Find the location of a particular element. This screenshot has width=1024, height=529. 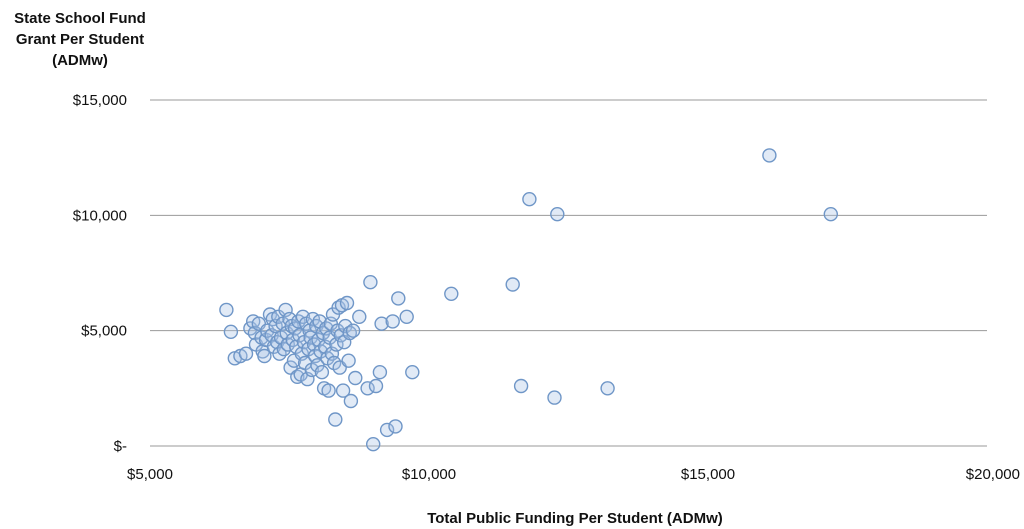

y-tick-label: $- is located at coordinates (120, 446).